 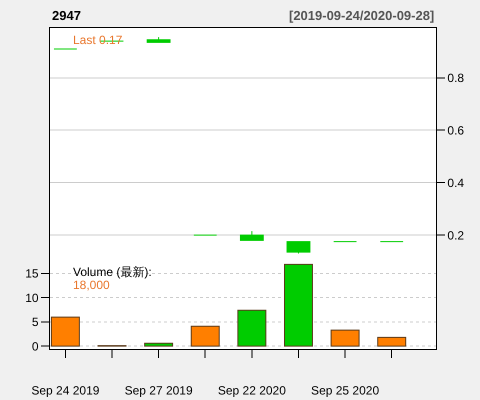 I want to click on y-tick-label: 15, so click(x=32, y=273).